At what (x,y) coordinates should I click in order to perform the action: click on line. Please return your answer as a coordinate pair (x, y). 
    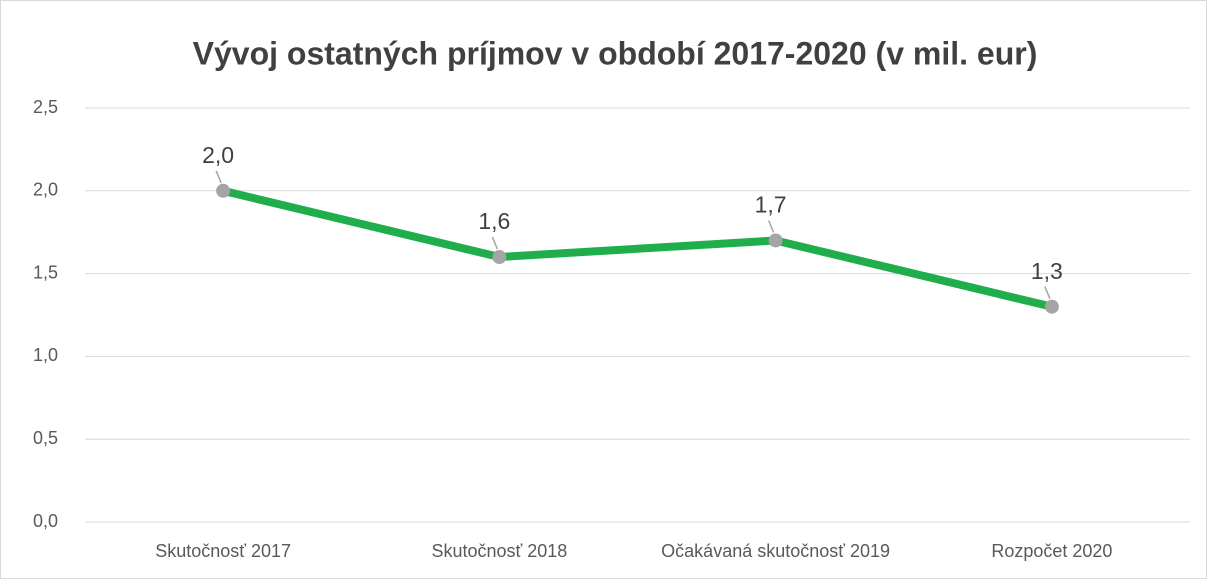
    Looking at the image, I should click on (637, 248).